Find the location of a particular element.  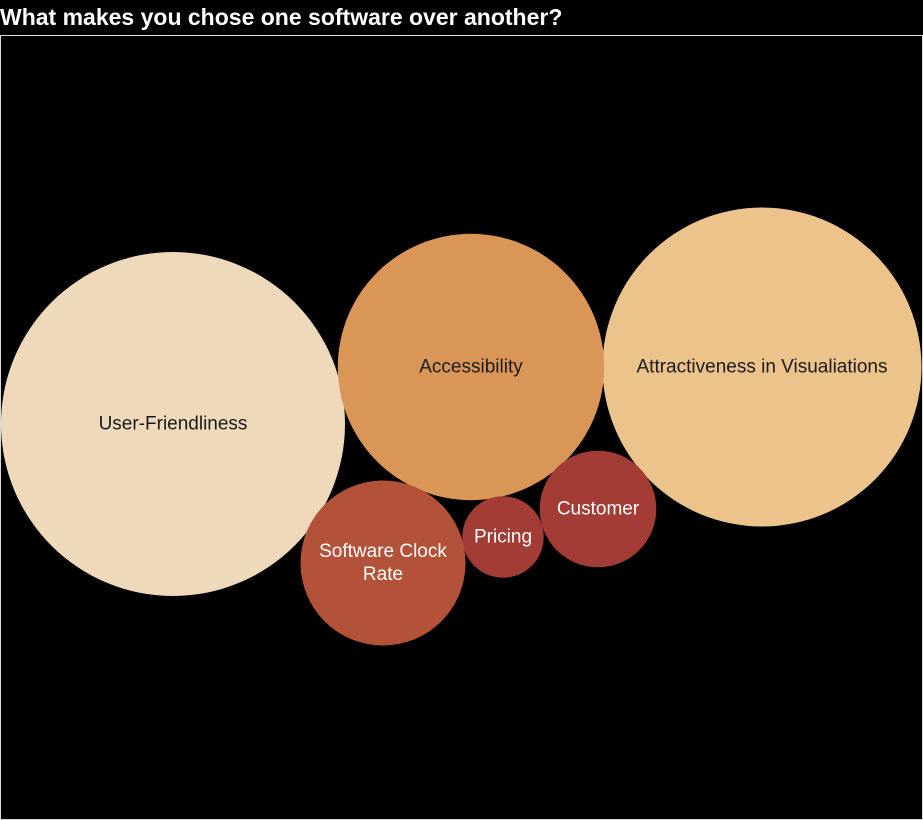

bubble-label-software-clock-rate: Rate is located at coordinates (383, 574).